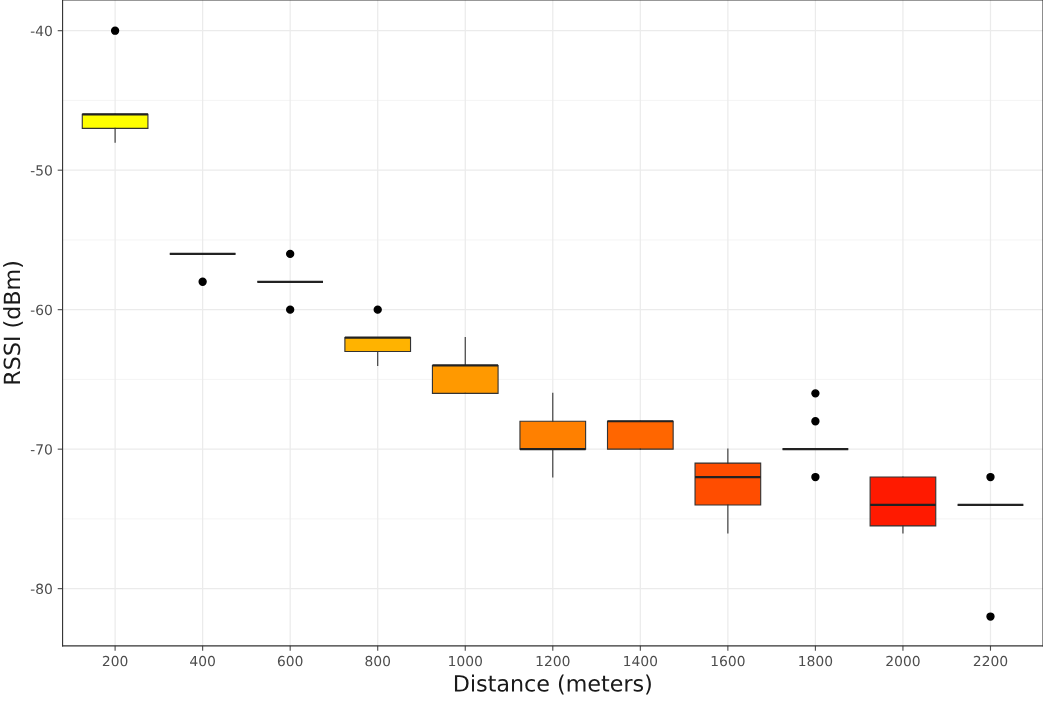  I want to click on x-tick-label: 1800, so click(816, 661).